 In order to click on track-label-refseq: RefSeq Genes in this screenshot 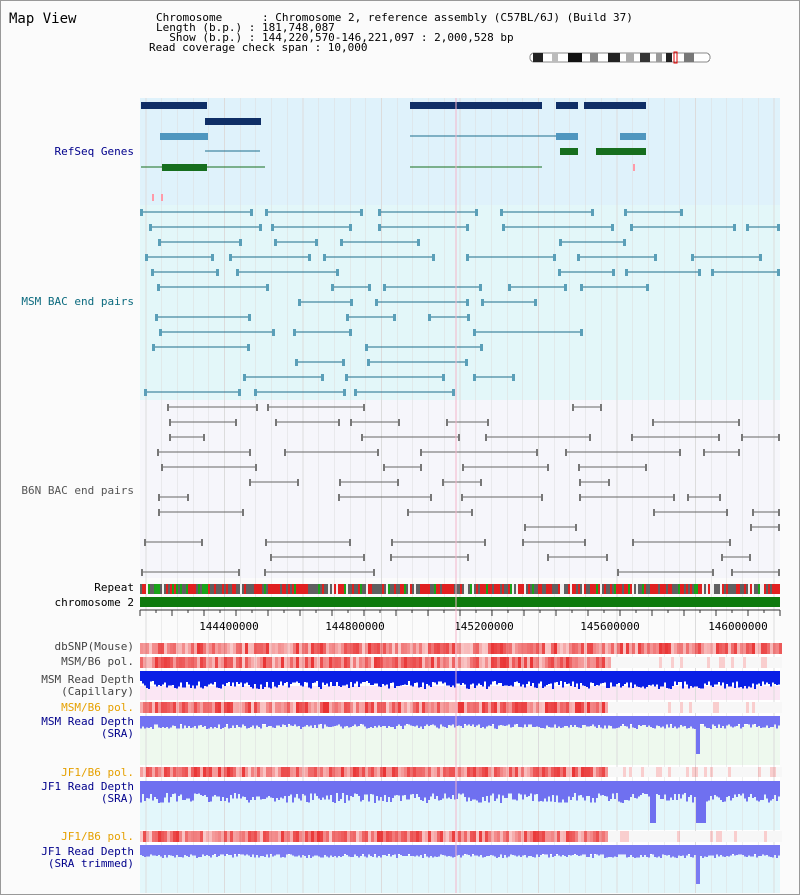, I will do `click(94, 151)`.